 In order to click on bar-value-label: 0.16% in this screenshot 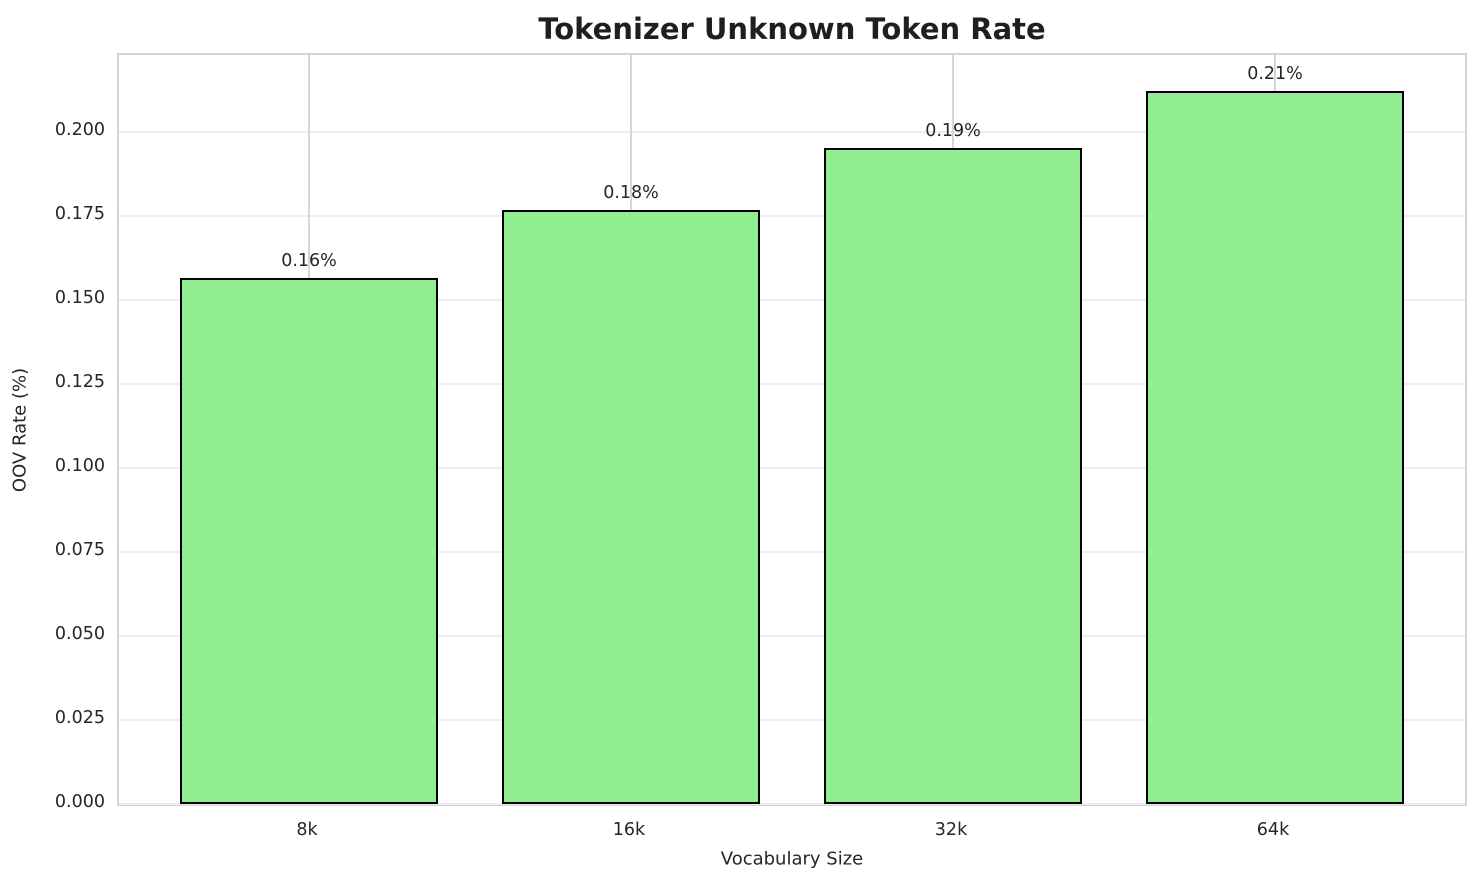, I will do `click(309, 260)`.